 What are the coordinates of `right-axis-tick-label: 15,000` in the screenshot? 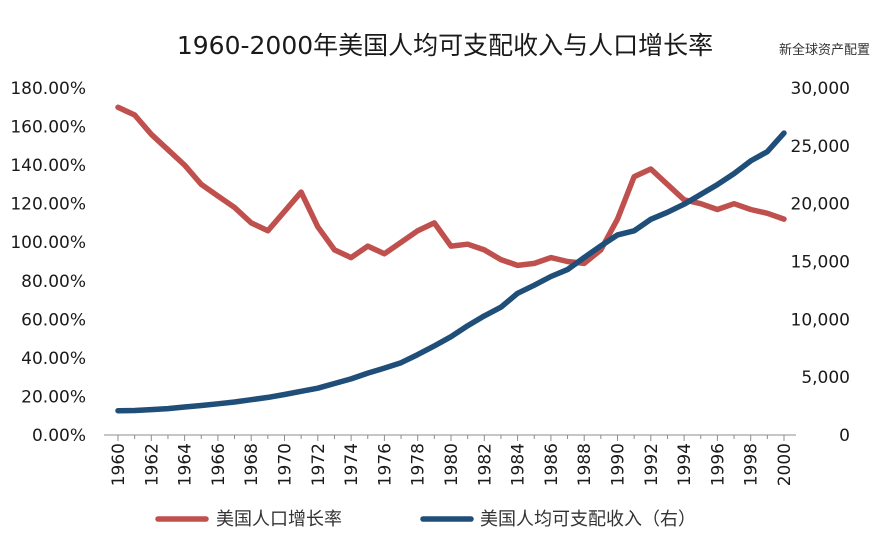 It's located at (820, 263).